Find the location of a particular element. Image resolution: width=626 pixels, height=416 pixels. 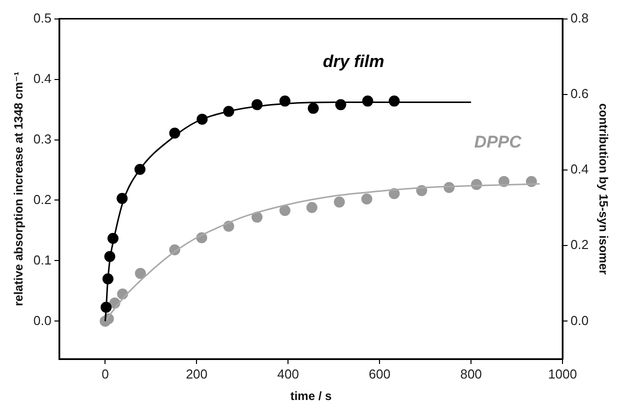

y-tick-label: 0.4 is located at coordinates (42, 78).